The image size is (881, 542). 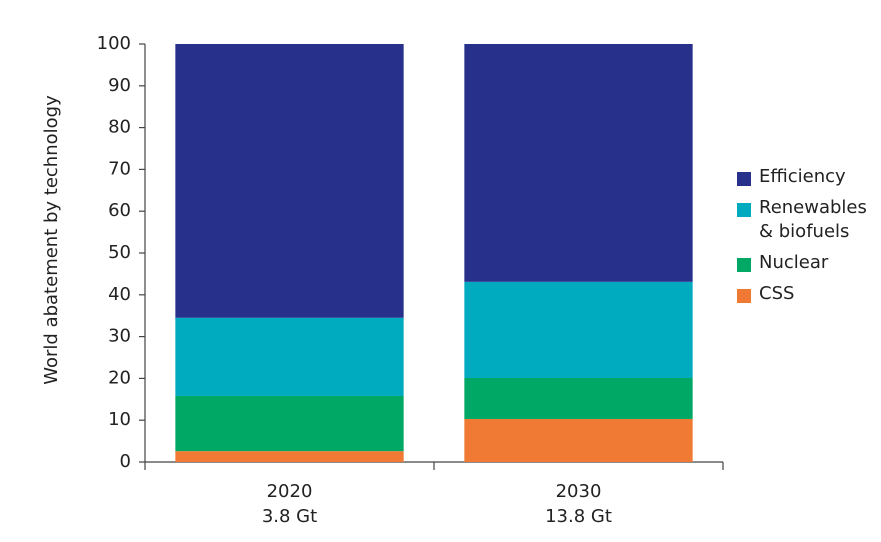 I want to click on y-tick-label: 40, so click(x=119, y=294).